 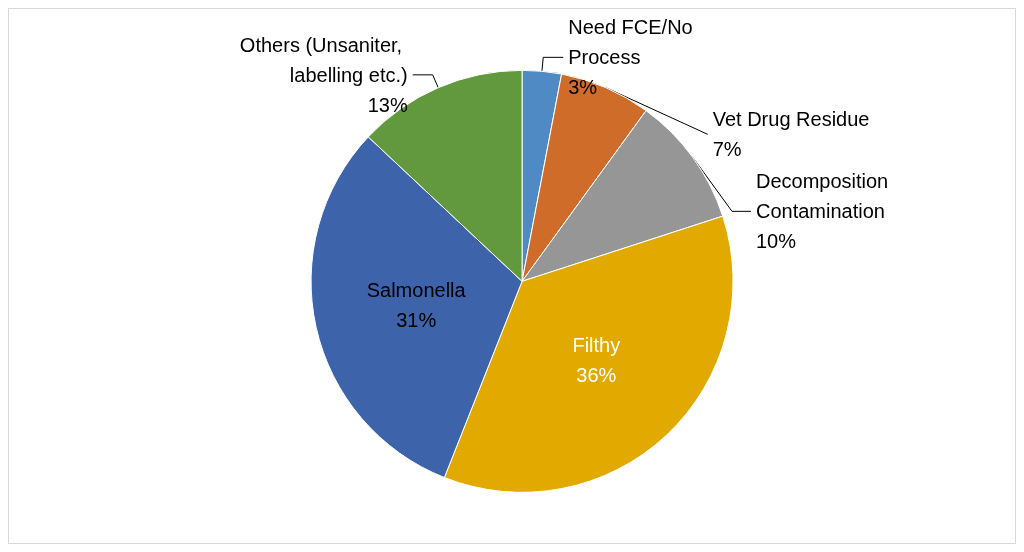 What do you see at coordinates (596, 345) in the screenshot?
I see `slice-label: Filthy` at bounding box center [596, 345].